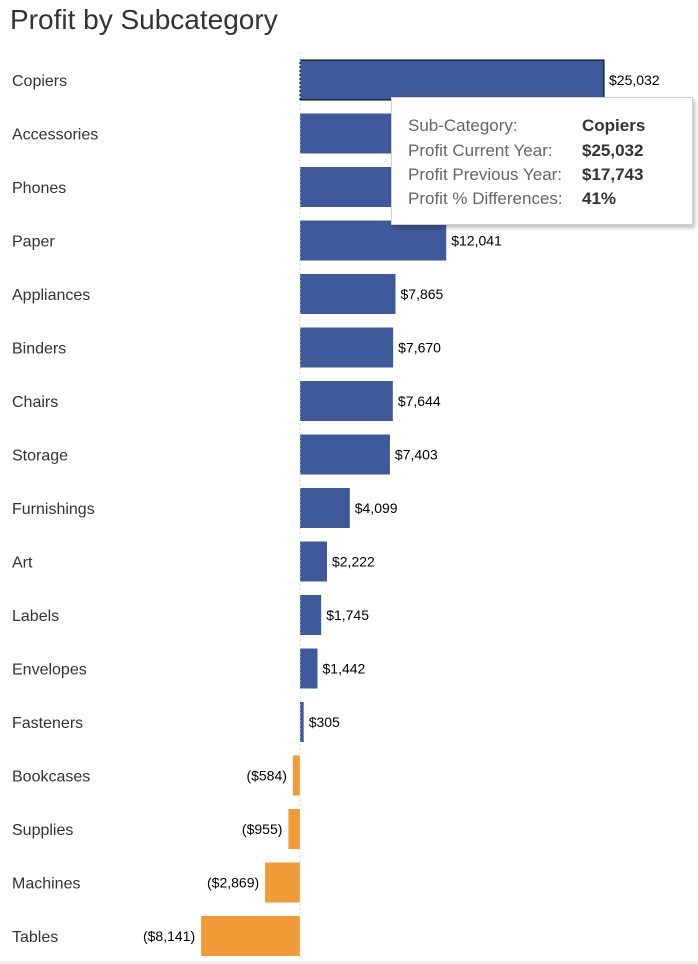 The height and width of the screenshot is (964, 698). What do you see at coordinates (485, 198) in the screenshot?
I see `tooltip-key: Profit % Differences:` at bounding box center [485, 198].